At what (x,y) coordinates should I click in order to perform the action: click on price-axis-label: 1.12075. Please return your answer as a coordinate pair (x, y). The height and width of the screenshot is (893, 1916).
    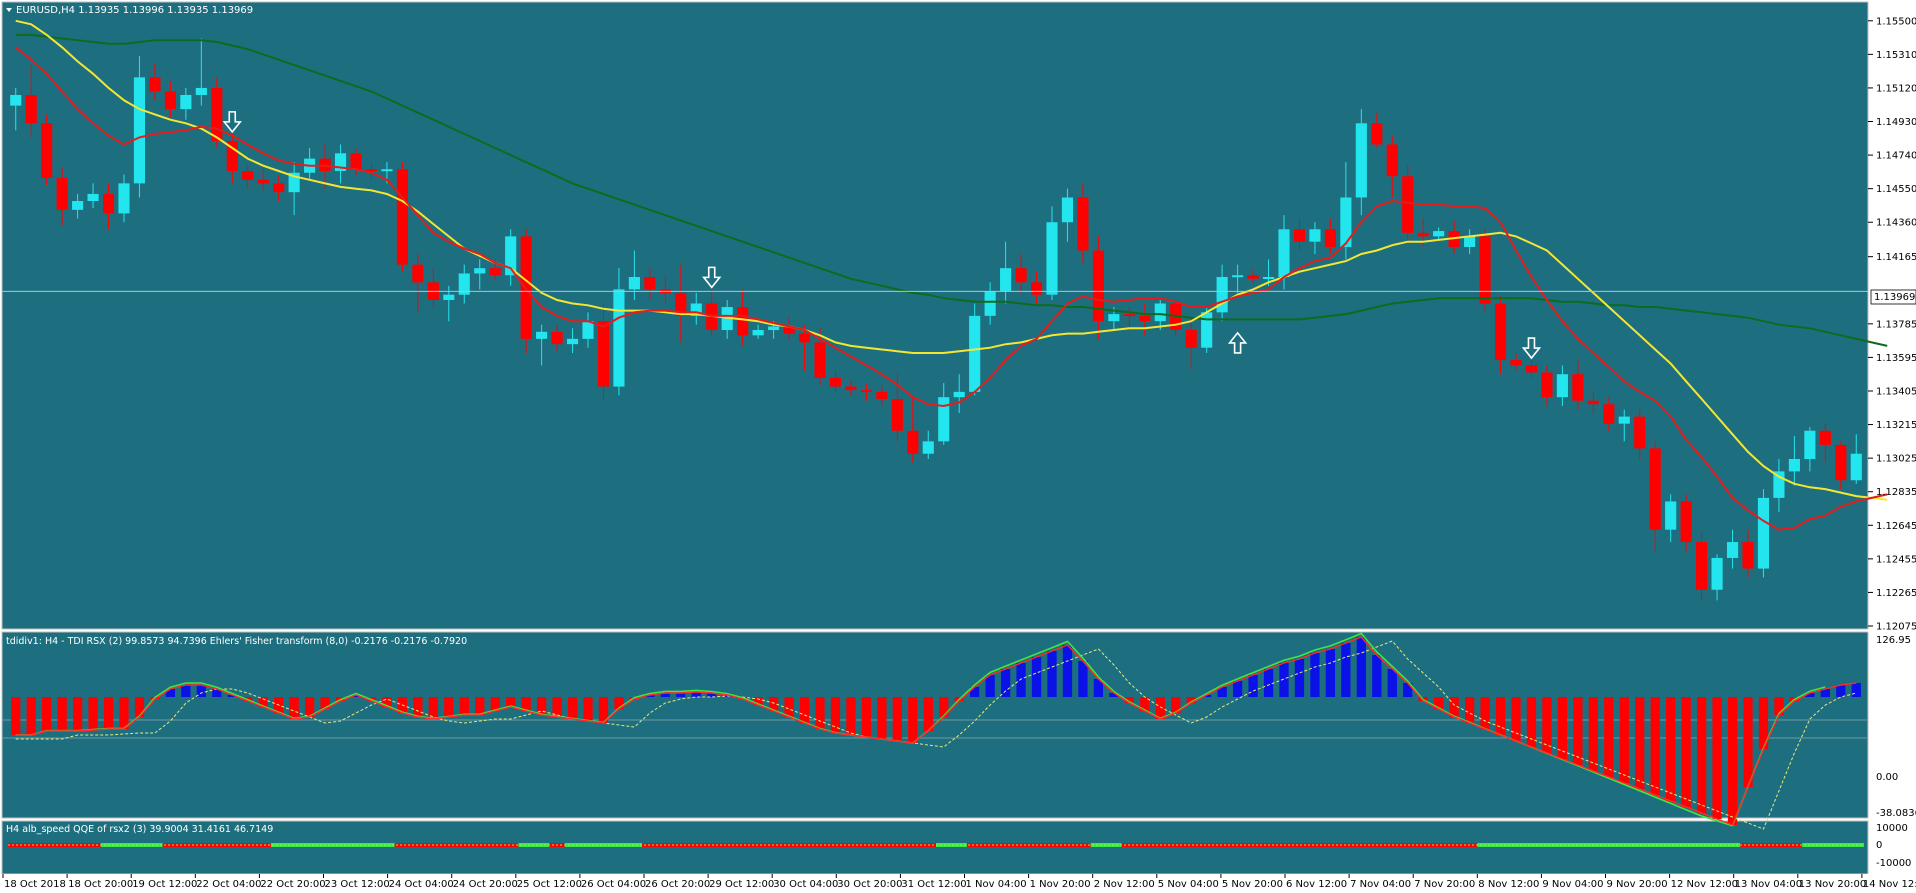
    Looking at the image, I should click on (1896, 627).